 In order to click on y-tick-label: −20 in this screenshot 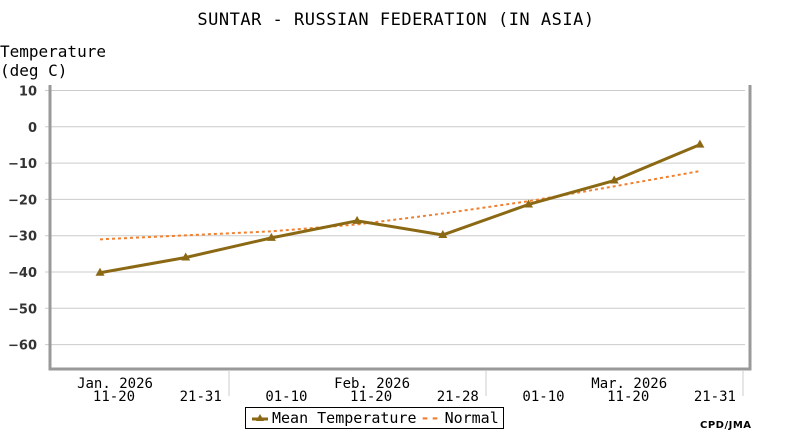, I will do `click(22, 200)`.